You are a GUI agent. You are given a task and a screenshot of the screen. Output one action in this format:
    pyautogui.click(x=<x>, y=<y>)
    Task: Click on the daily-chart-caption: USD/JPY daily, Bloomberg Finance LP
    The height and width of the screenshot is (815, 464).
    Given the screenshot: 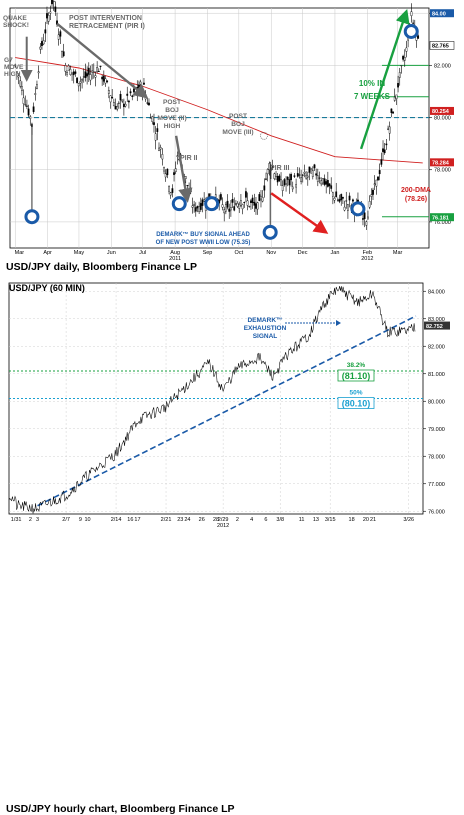 What is the action you would take?
    pyautogui.click(x=101, y=267)
    